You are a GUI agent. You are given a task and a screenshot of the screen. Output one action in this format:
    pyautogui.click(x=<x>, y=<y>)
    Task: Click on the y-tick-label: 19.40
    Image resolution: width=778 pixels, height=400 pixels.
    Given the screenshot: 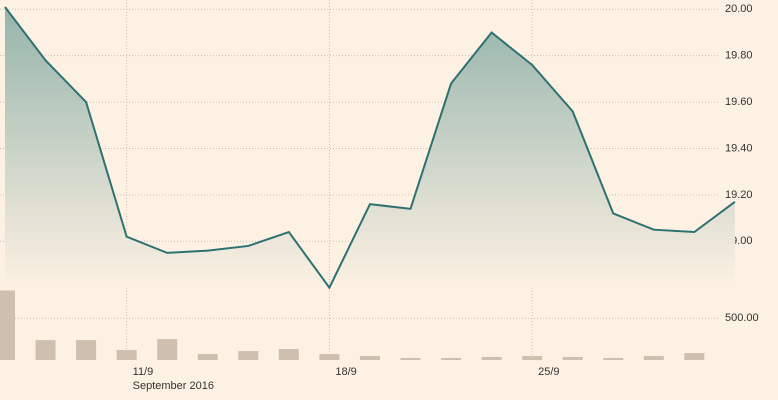 What is the action you would take?
    pyautogui.click(x=739, y=148)
    